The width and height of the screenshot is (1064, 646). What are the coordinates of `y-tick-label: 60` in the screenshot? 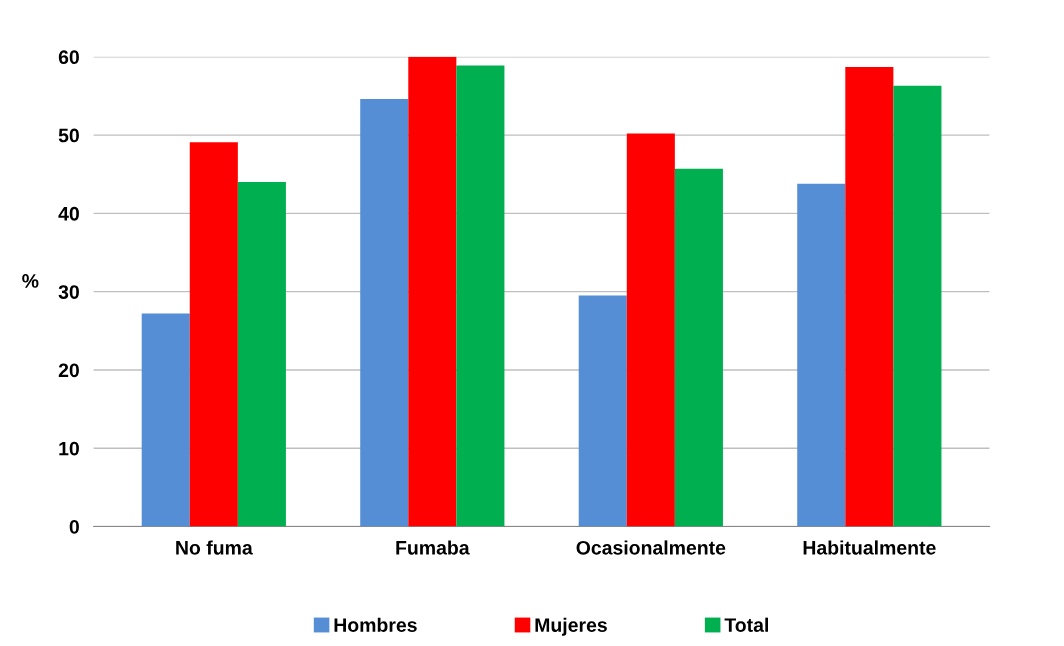 It's located at (68, 57).